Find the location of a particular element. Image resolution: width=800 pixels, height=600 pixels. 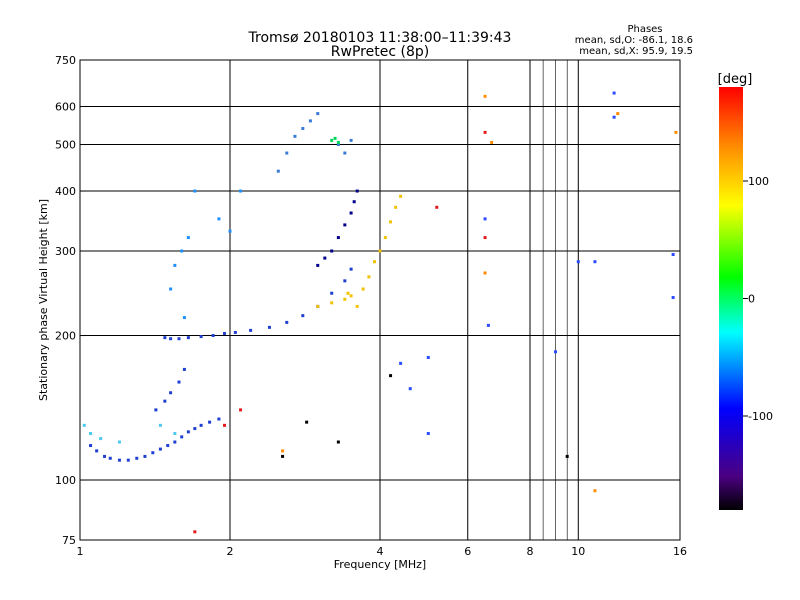

y-axis-label: Stationary phase Virtual Height [km] is located at coordinates (43, 300).